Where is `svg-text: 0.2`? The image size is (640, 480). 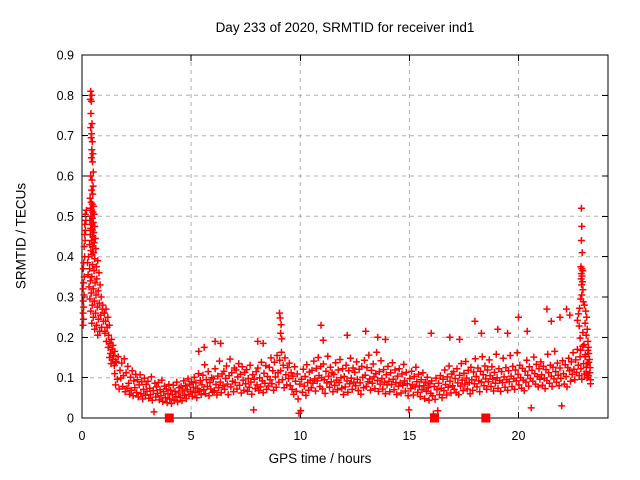 svg-text: 0.2 is located at coordinates (65, 338).